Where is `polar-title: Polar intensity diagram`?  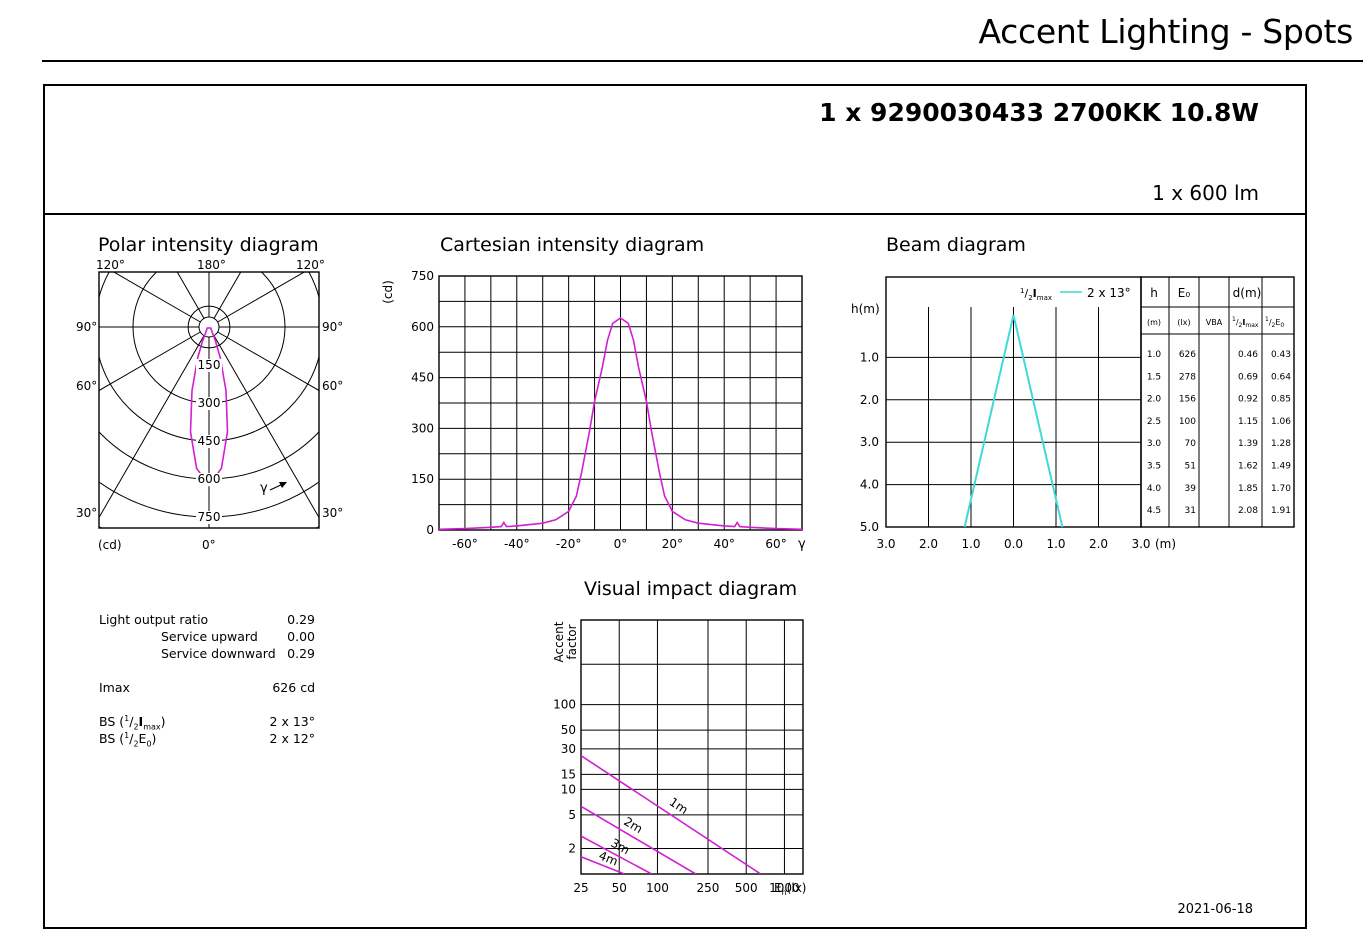
polar-title: Polar intensity diagram is located at coordinates (208, 245).